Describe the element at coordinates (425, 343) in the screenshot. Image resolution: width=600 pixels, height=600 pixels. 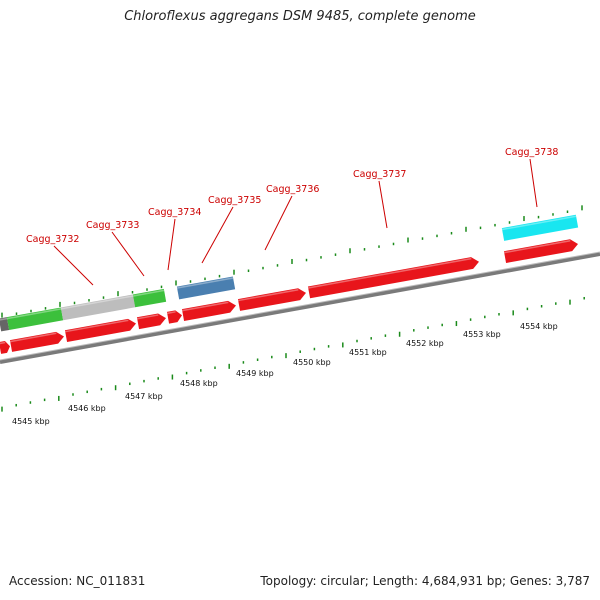
I see `scale-kbp-label: 4552 kbp` at that location.